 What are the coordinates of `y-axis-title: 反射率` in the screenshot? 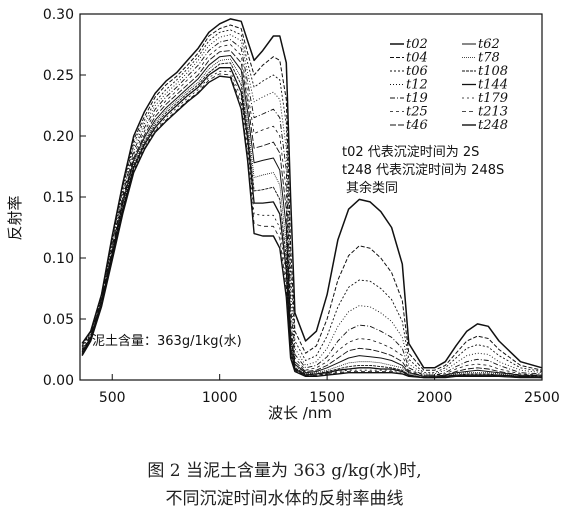 It's located at (15, 217).